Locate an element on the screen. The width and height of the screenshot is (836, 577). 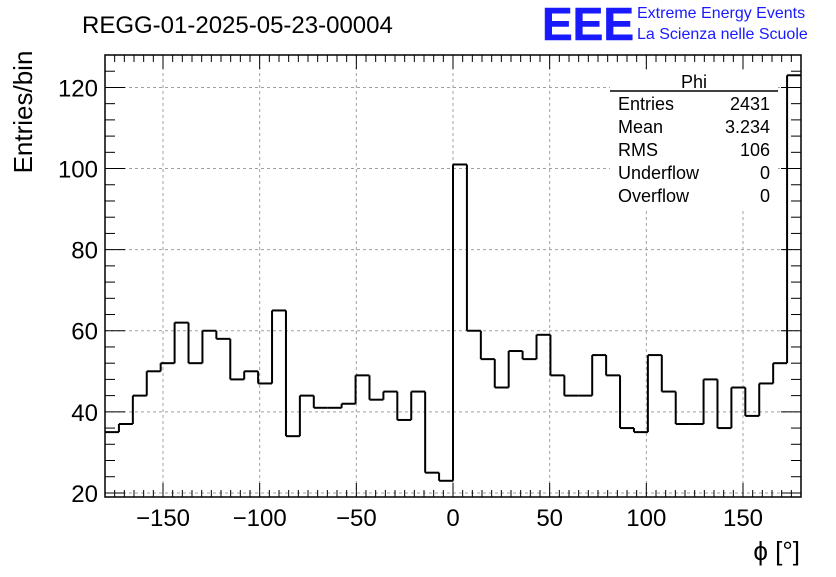
stats-value: 106 is located at coordinates (755, 150).